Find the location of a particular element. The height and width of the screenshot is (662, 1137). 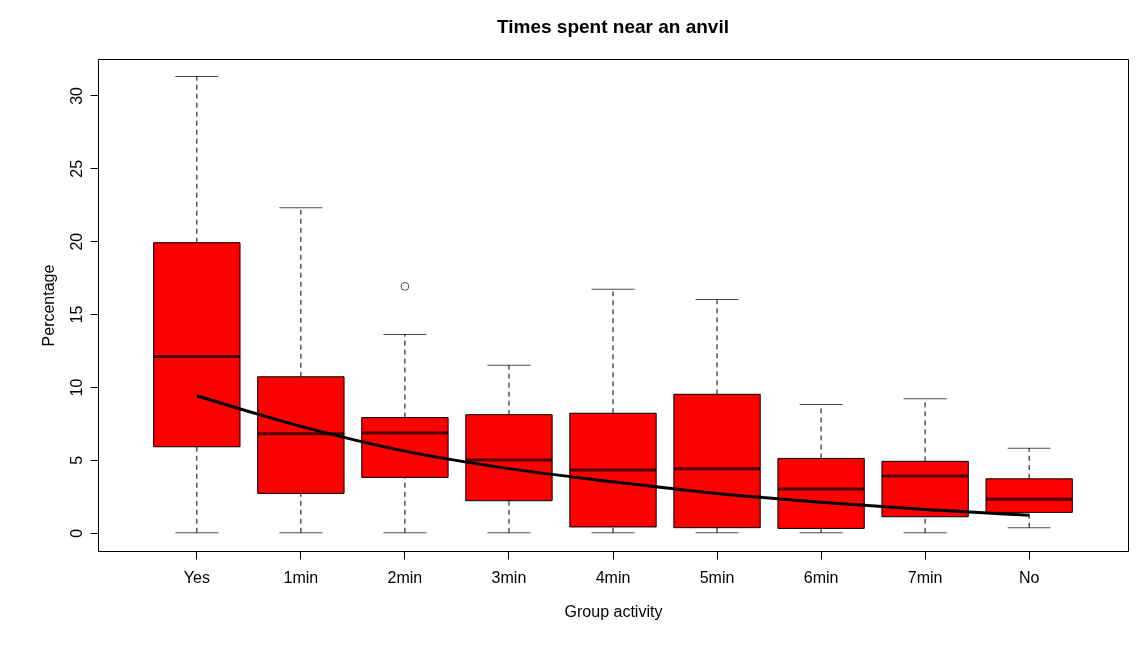

x-tick-label: 7min is located at coordinates (925, 577).